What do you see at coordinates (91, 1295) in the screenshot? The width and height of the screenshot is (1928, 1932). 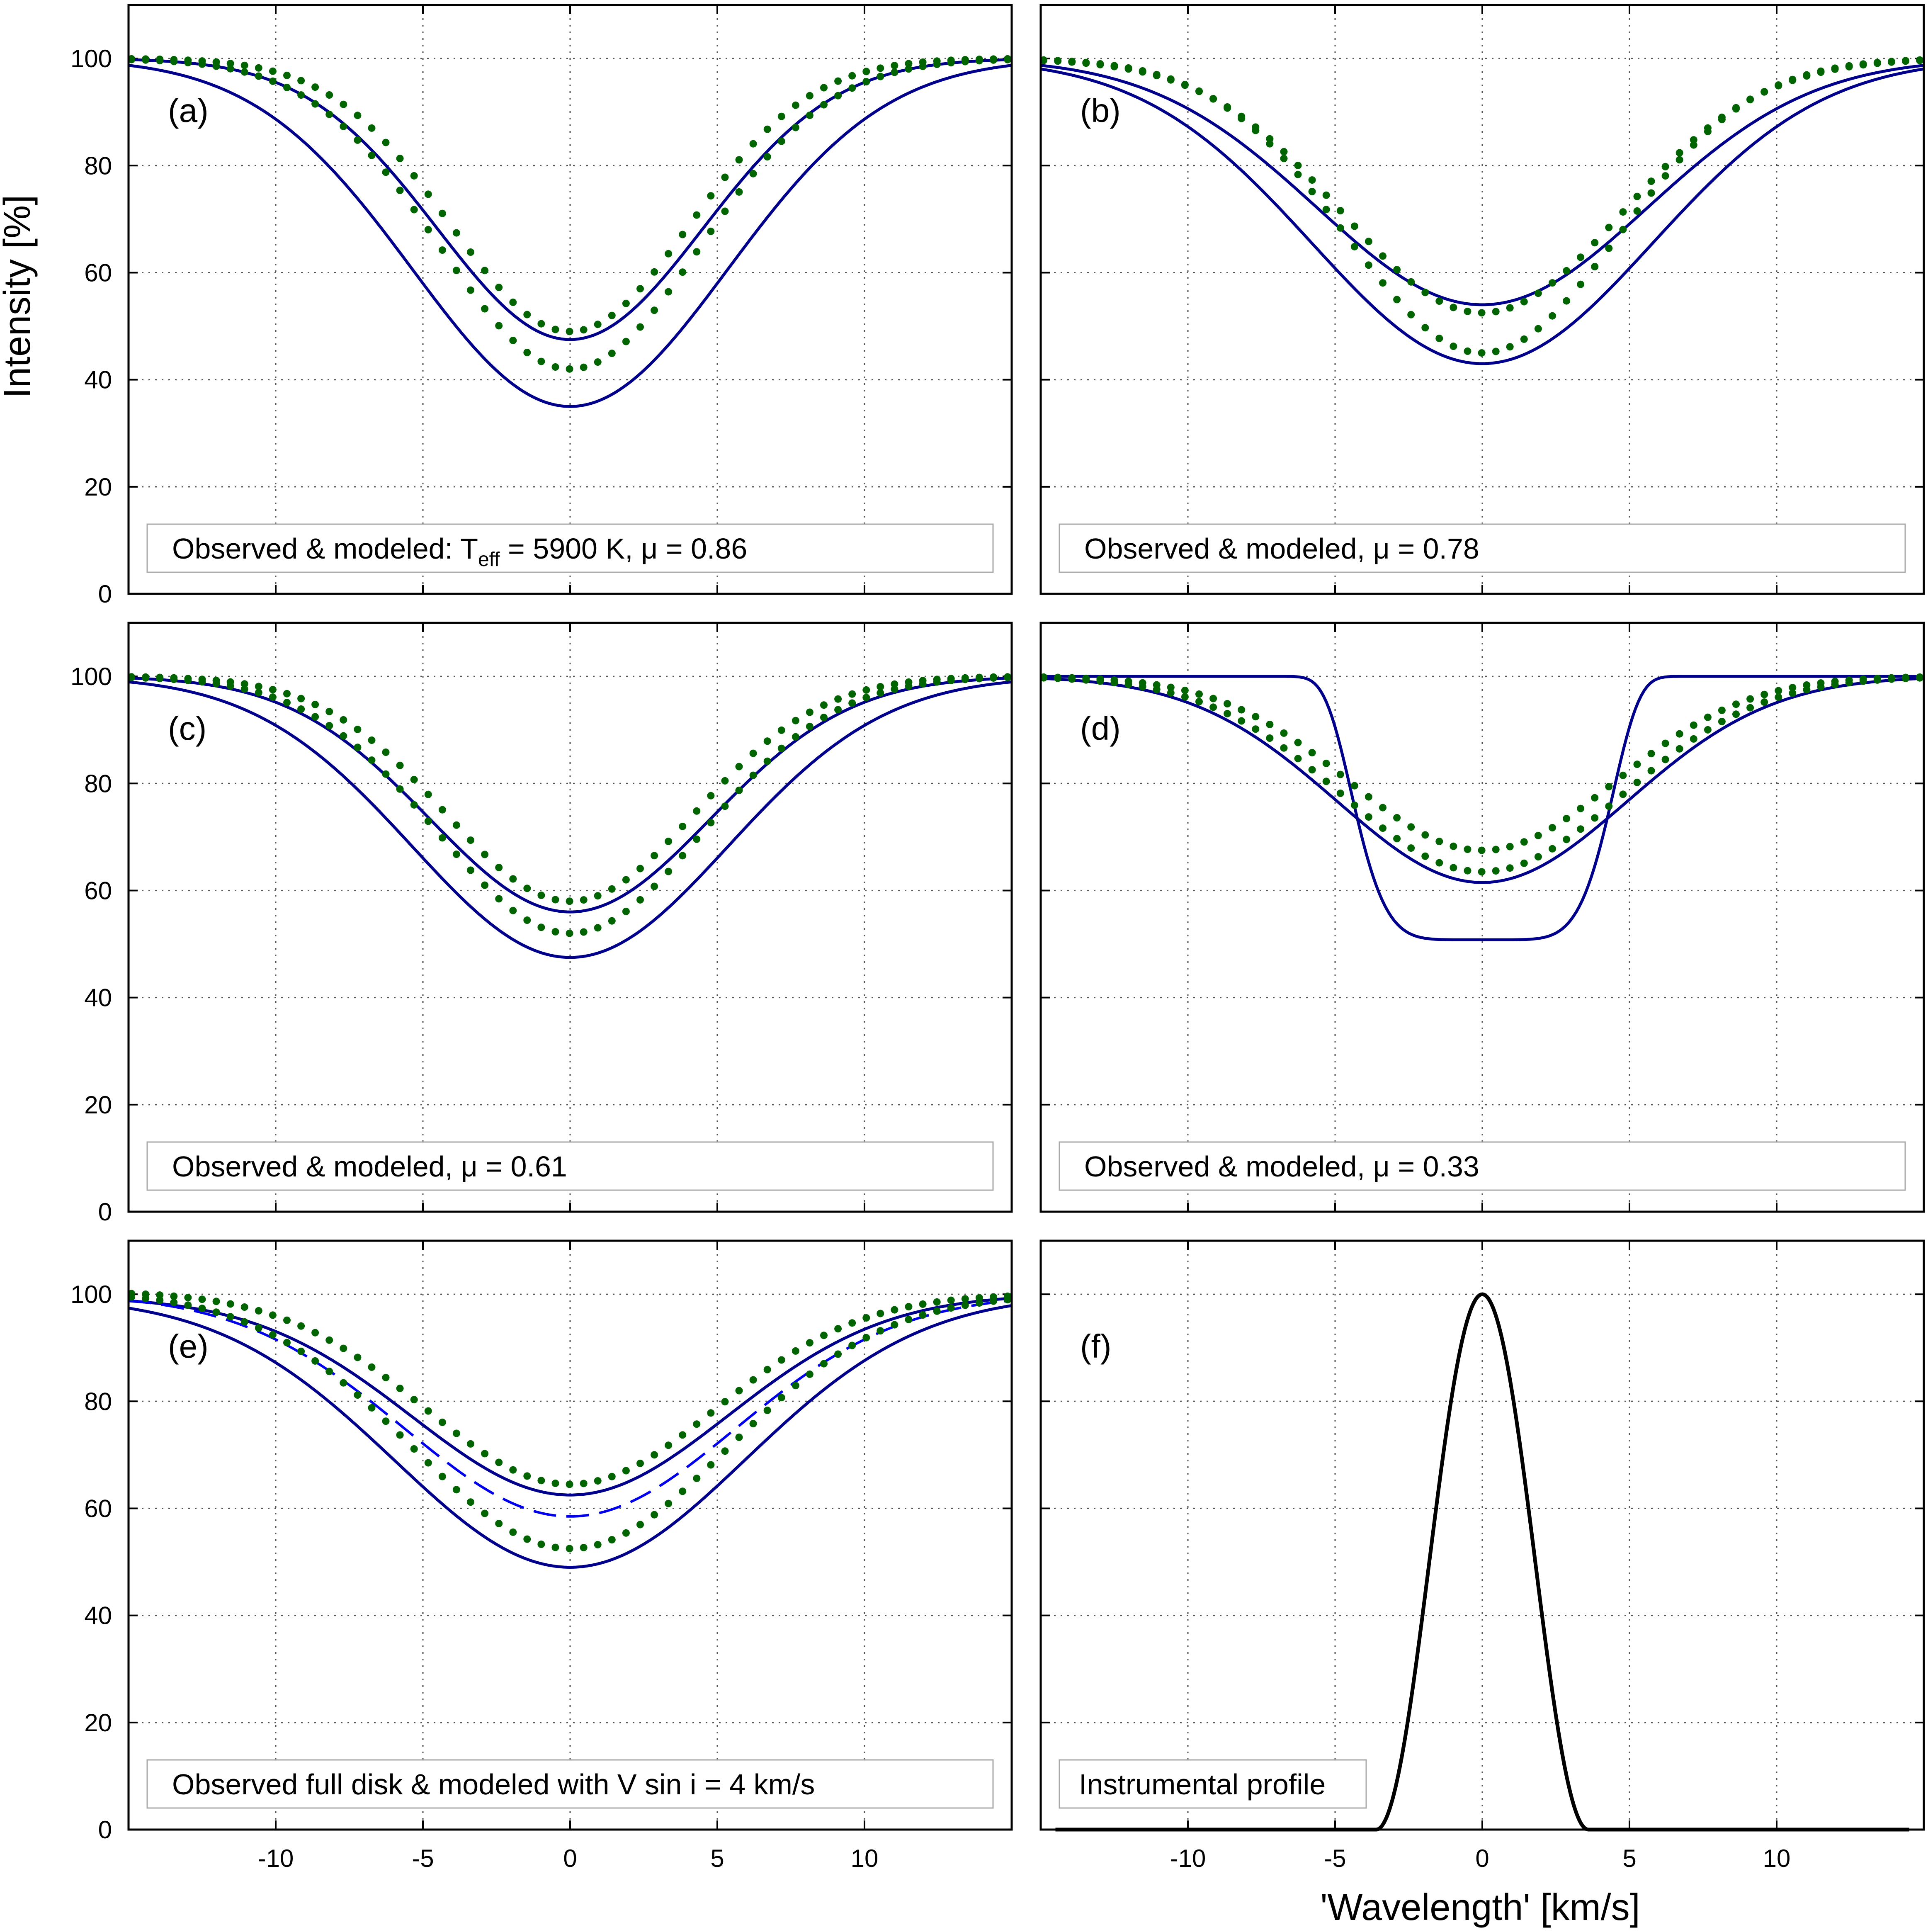 I see `y-tick-label: 100` at bounding box center [91, 1295].